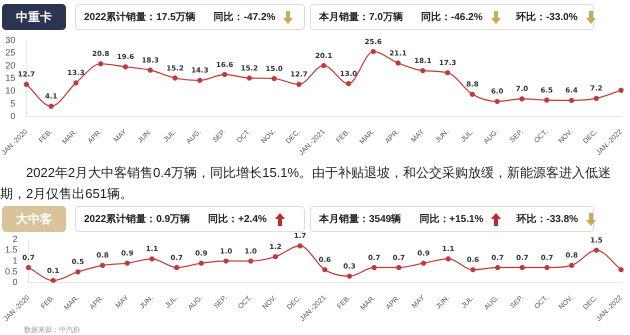  I want to click on y-tick-label: 15, so click(10, 78).